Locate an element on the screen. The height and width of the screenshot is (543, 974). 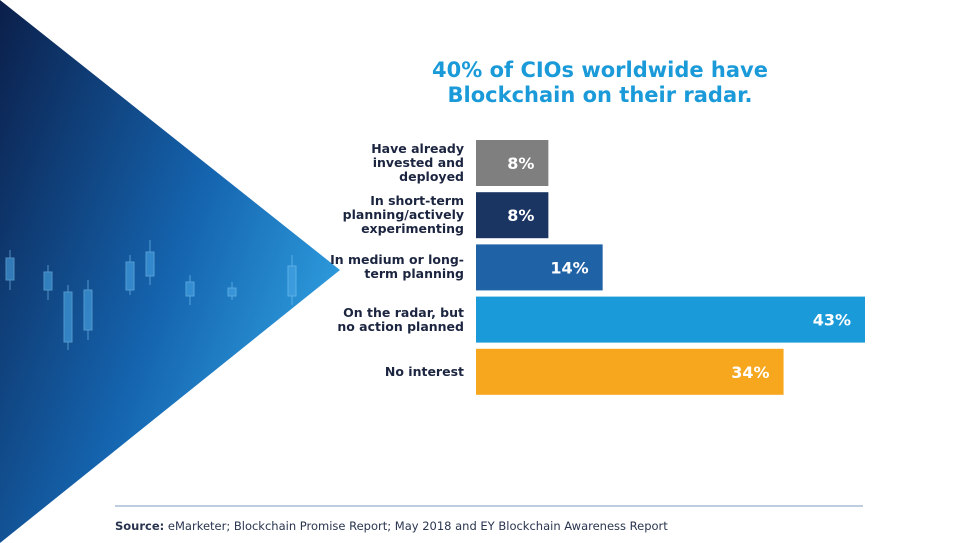
category-label: On the radar, but no action planned is located at coordinates (400, 319).